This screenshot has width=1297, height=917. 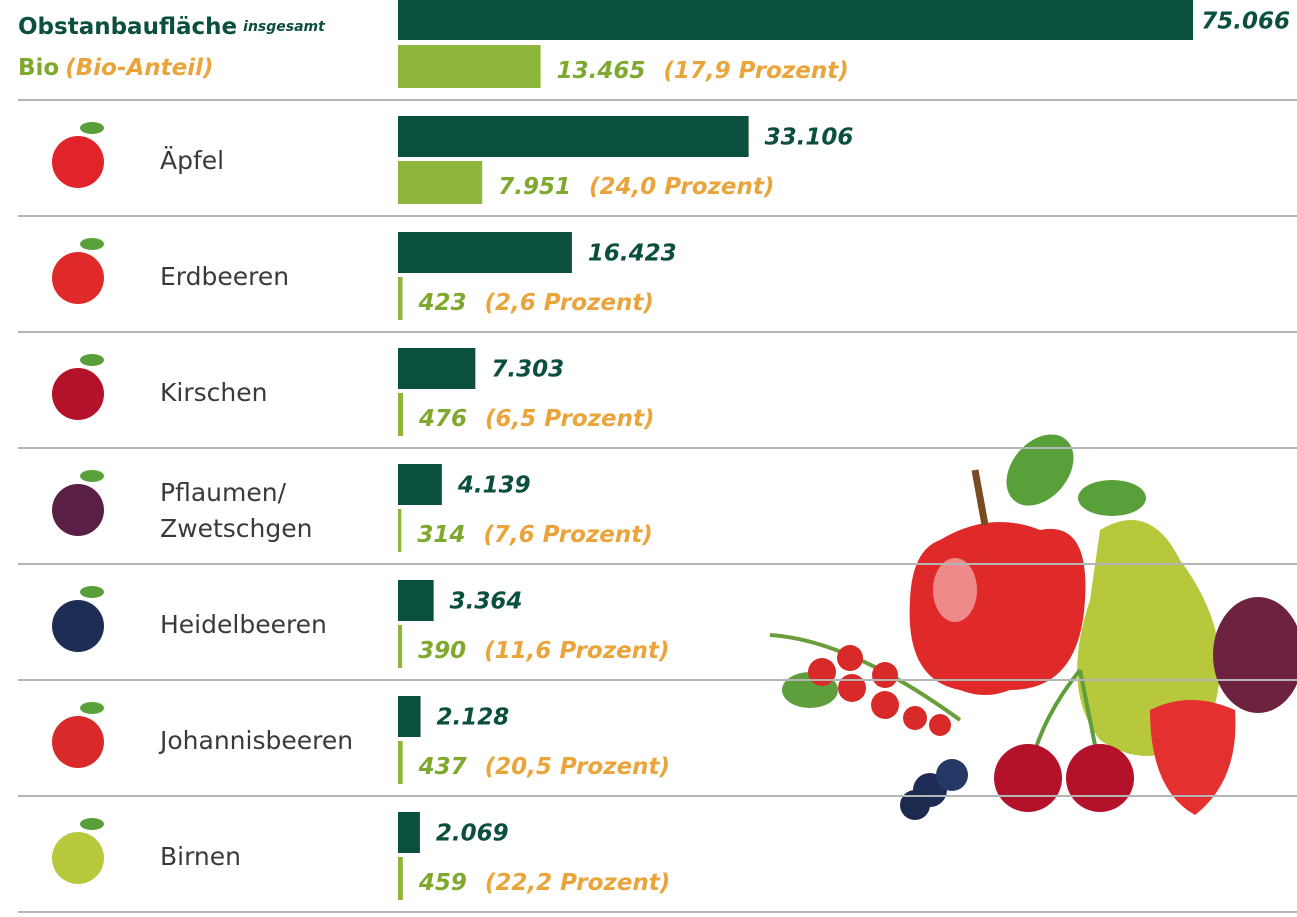 I want to click on bio-share: (22,2 Prozent), so click(x=577, y=883).